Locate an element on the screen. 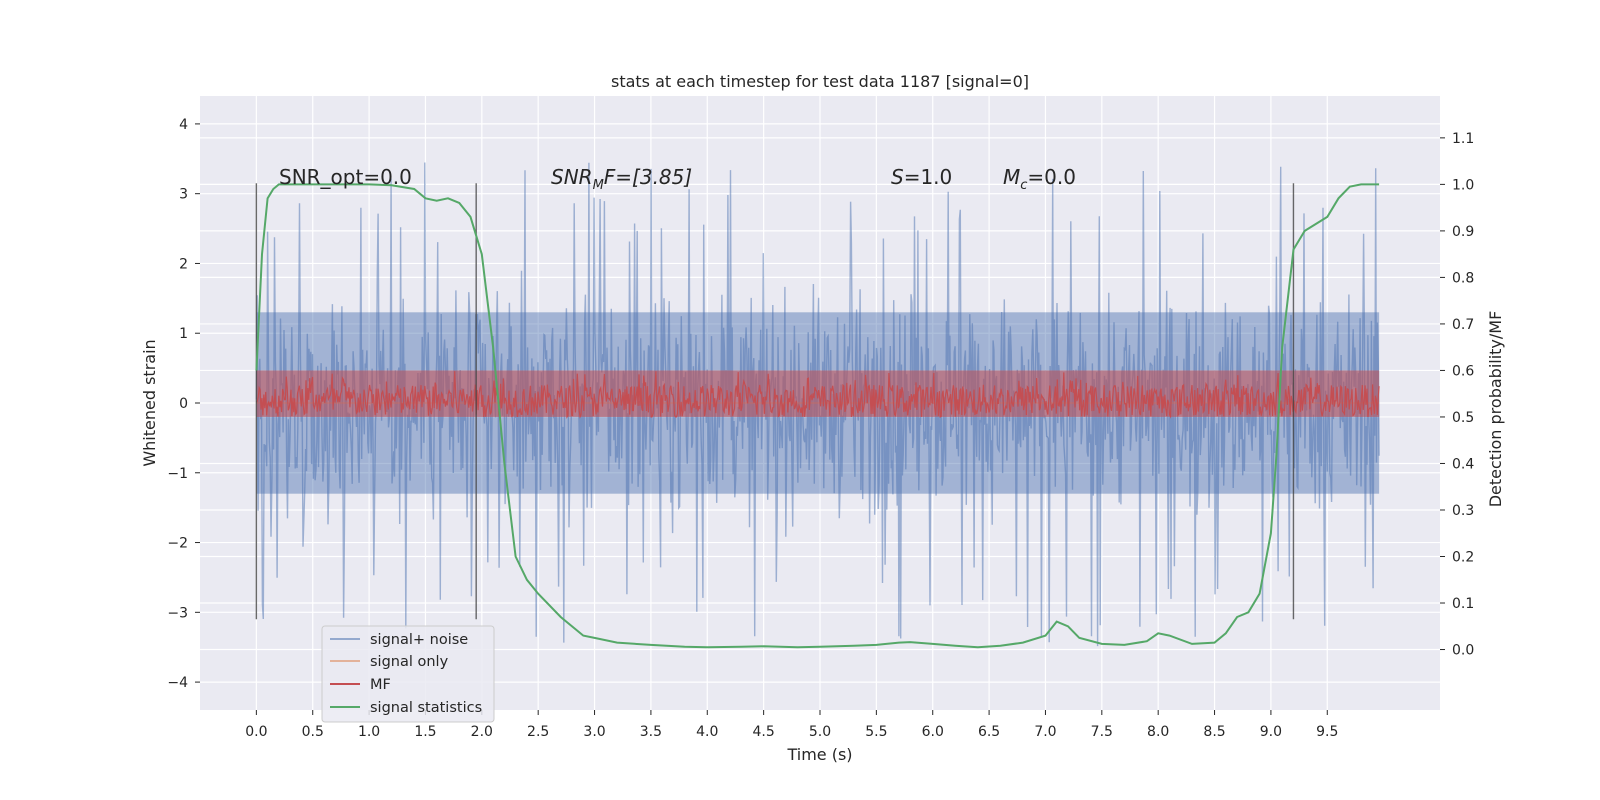 This screenshot has width=1600, height=800. annotation-snr-opt: SNR_opt=0.0 is located at coordinates (345, 177).